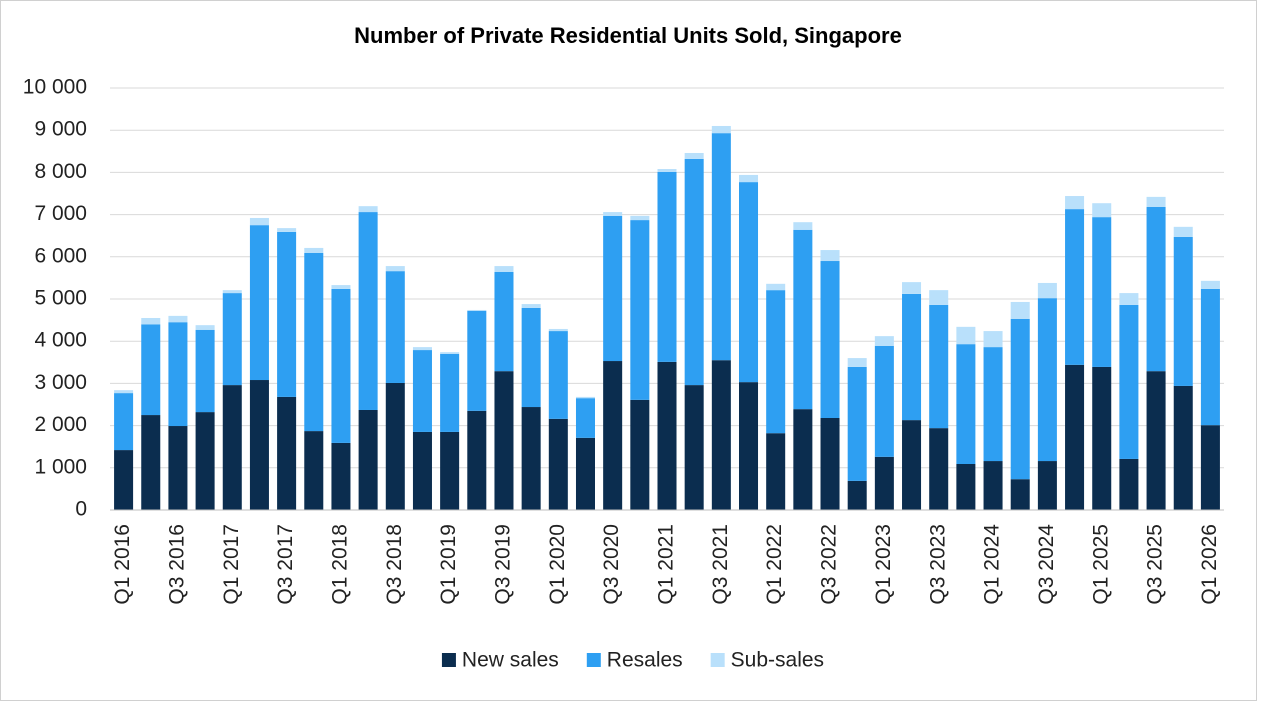  What do you see at coordinates (1100, 564) in the screenshot?
I see `x-tick-label: Q1 2025` at bounding box center [1100, 564].